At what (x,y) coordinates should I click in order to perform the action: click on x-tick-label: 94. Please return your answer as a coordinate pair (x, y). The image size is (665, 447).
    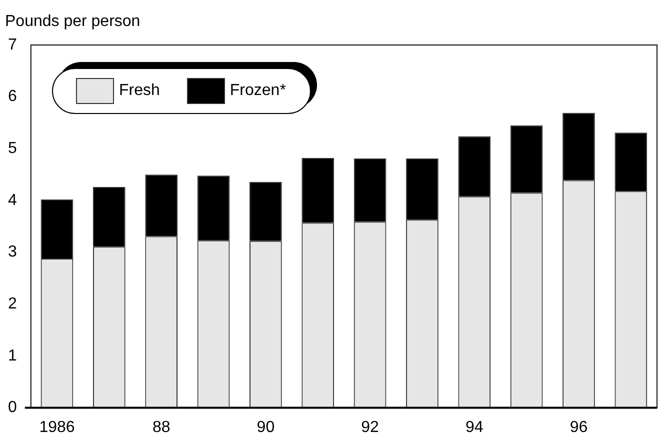
    Looking at the image, I should click on (474, 427).